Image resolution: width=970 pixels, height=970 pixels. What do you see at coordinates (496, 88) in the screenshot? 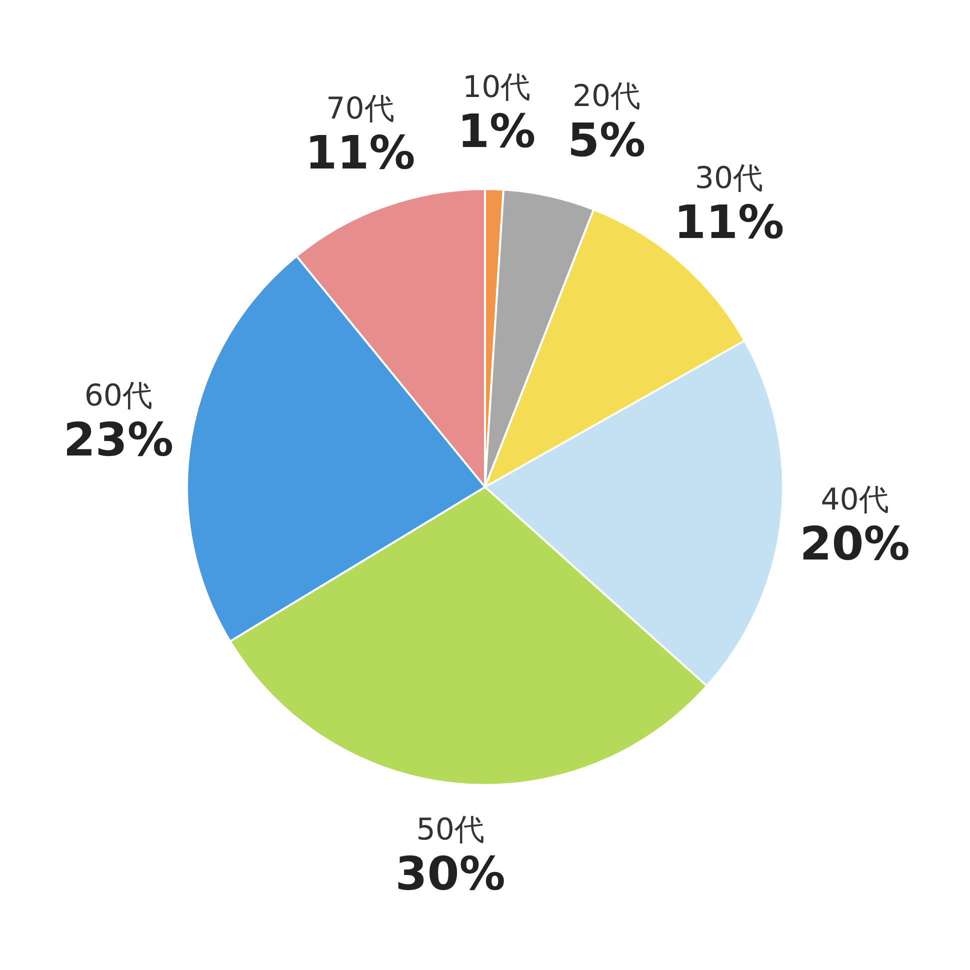
I see `slice-label: 10代` at bounding box center [496, 88].